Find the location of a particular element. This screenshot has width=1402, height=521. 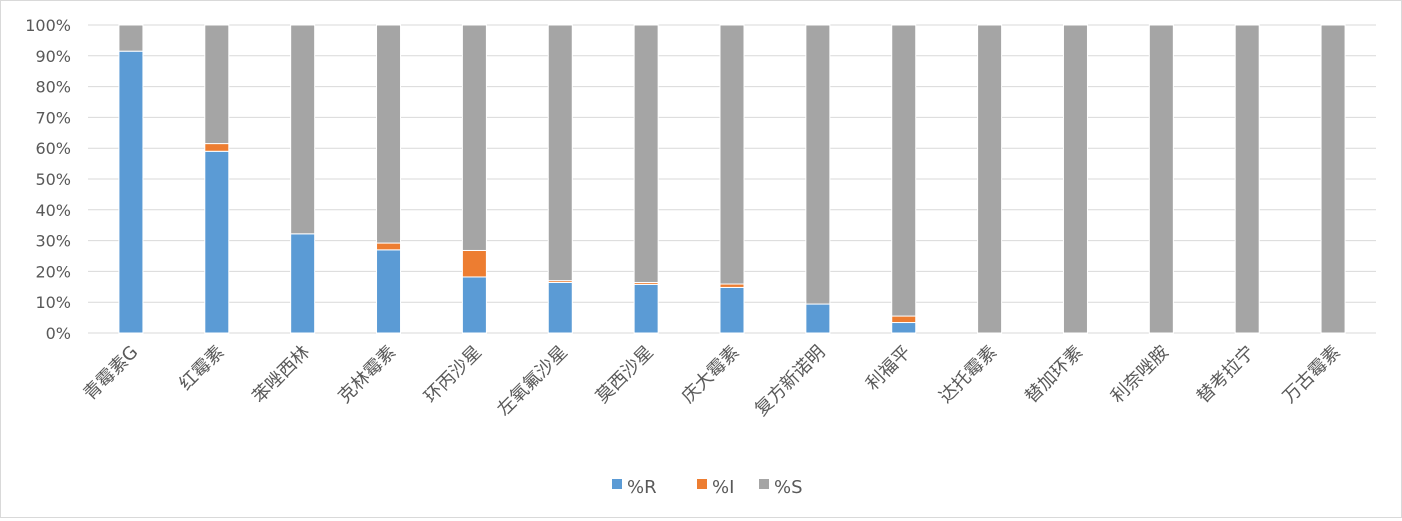

x-tick-label: 克林霉素 is located at coordinates (367, 375).